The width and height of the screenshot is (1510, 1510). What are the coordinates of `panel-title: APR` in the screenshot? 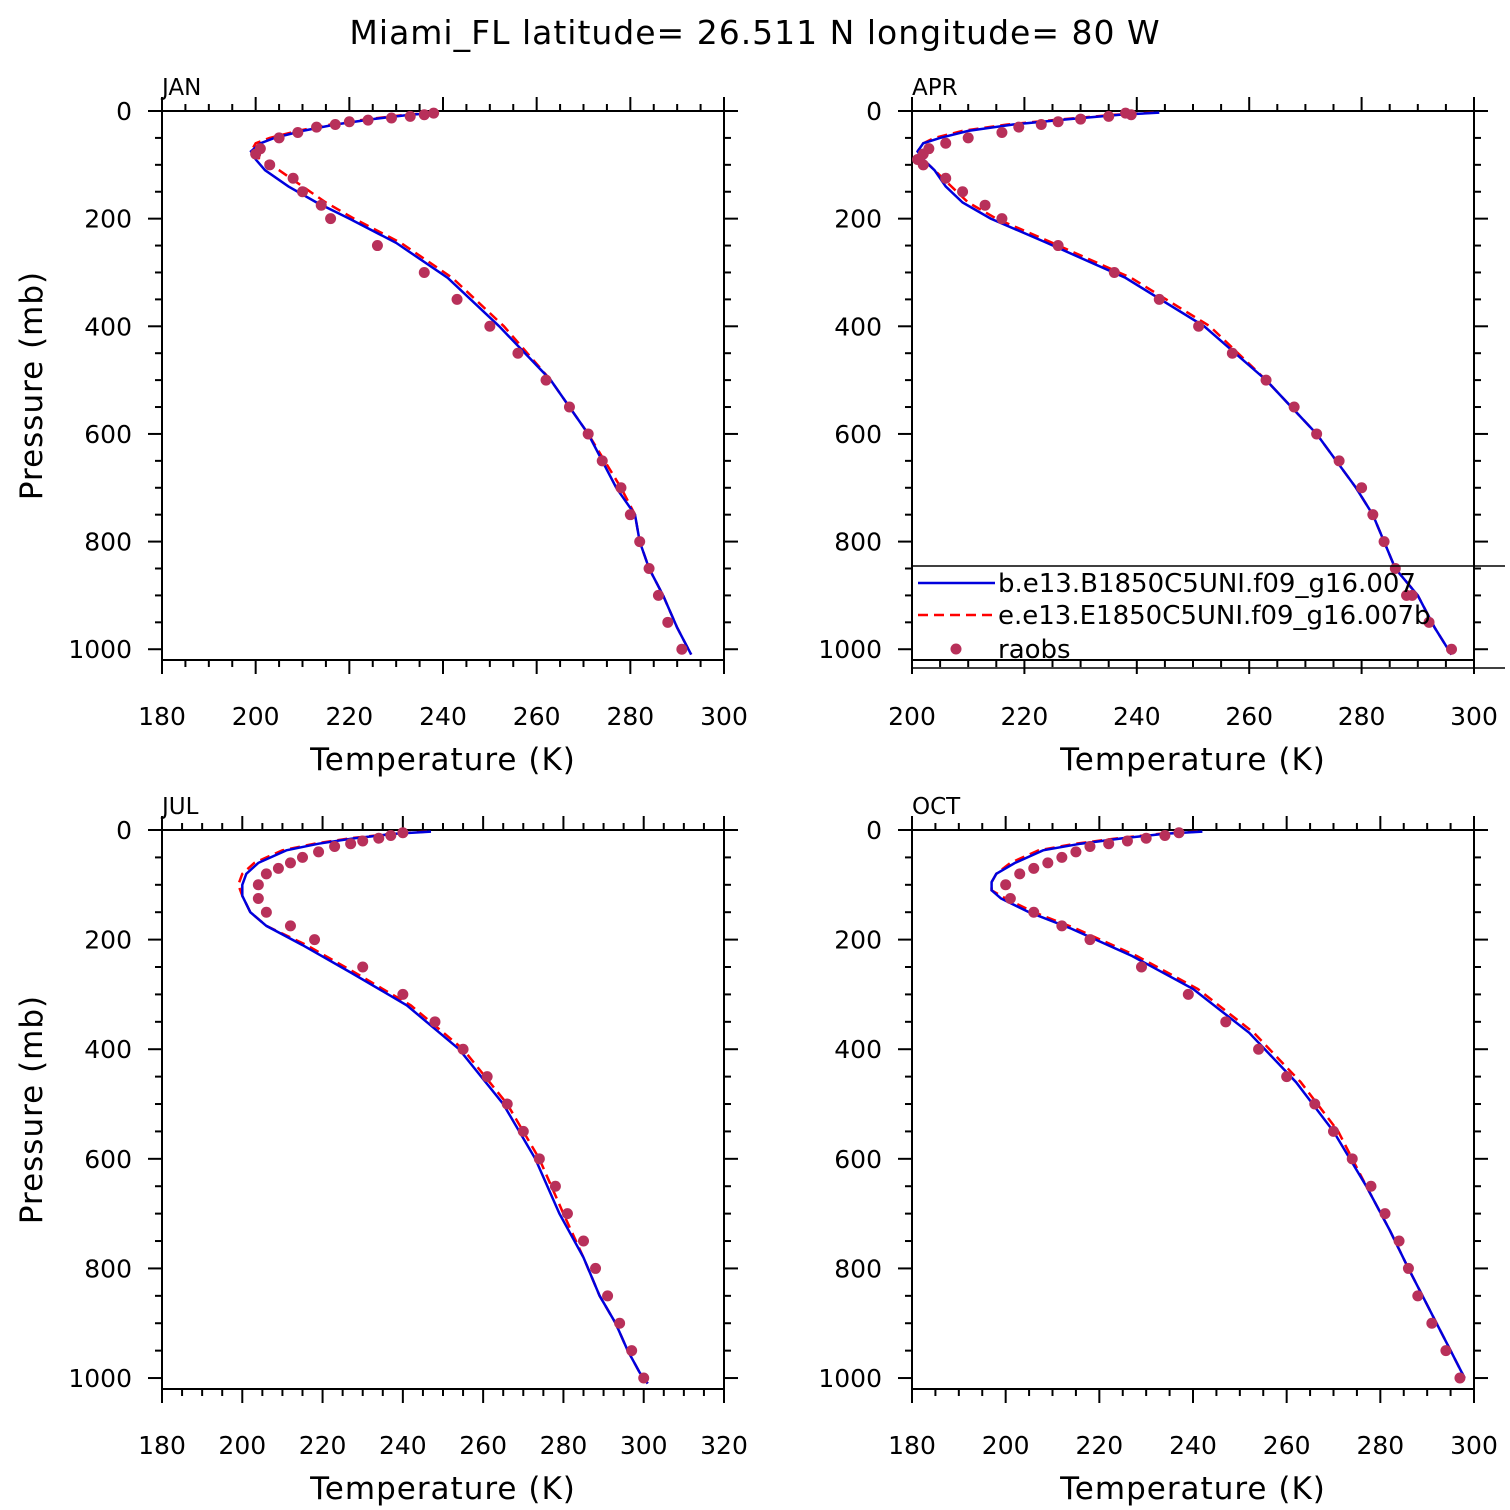 It's located at (935, 88).